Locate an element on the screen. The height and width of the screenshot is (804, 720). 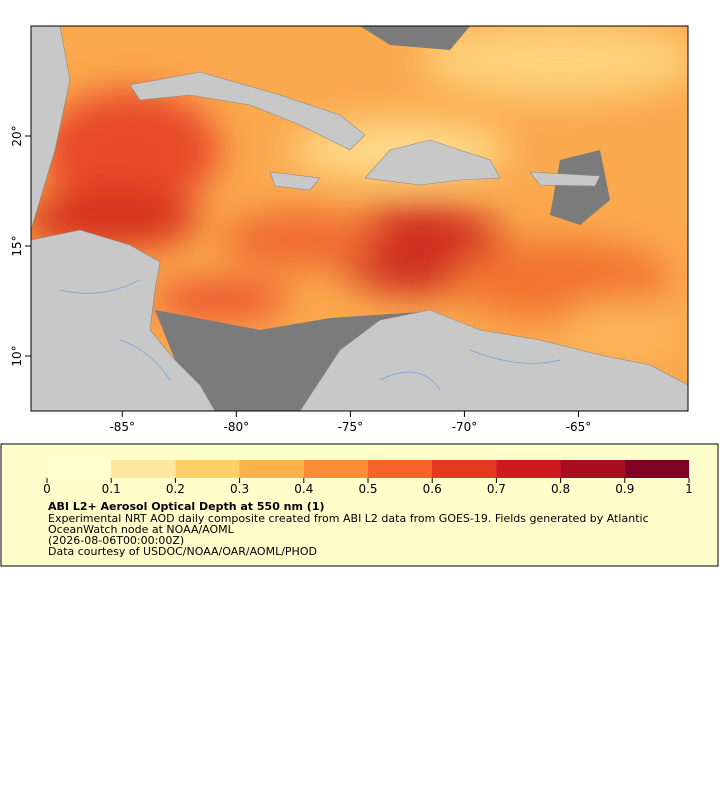
colorbar-tick-label: 0 is located at coordinates (47, 489).